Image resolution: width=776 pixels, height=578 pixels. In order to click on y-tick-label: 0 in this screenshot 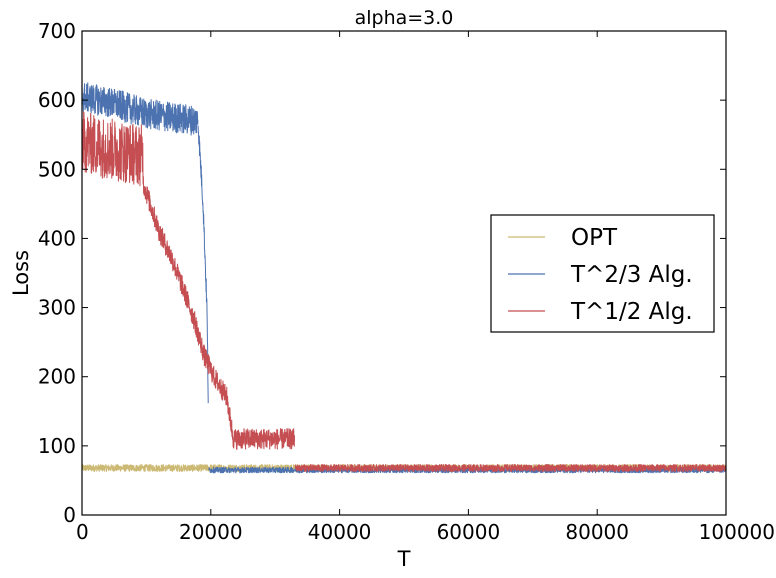, I will do `click(69, 515)`.